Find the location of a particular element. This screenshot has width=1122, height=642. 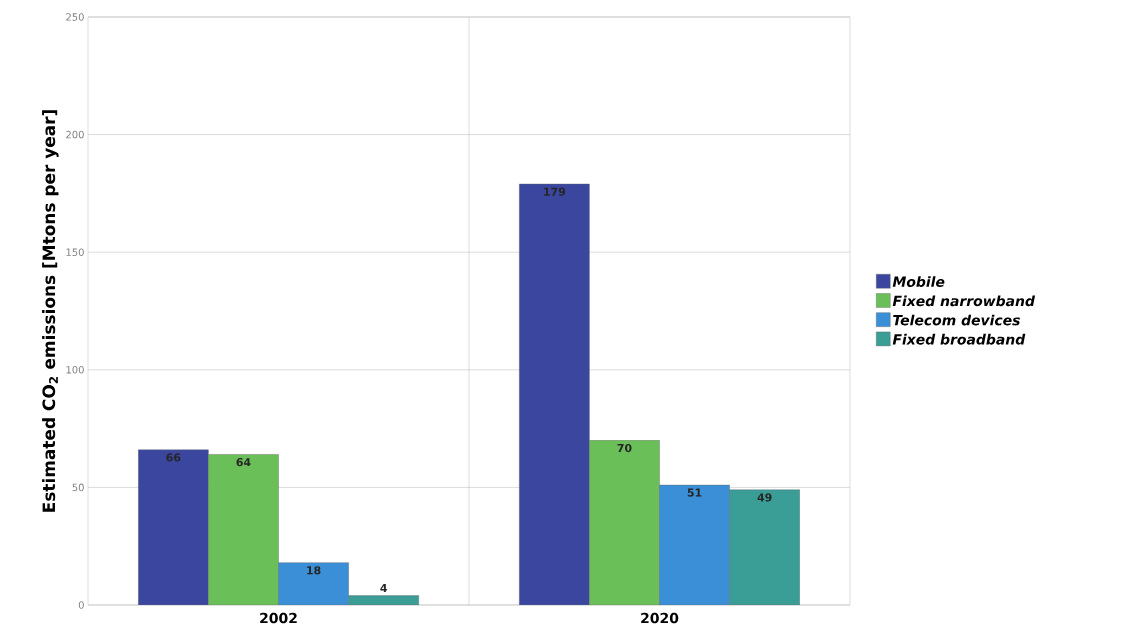

data-label: 64 is located at coordinates (243, 462).